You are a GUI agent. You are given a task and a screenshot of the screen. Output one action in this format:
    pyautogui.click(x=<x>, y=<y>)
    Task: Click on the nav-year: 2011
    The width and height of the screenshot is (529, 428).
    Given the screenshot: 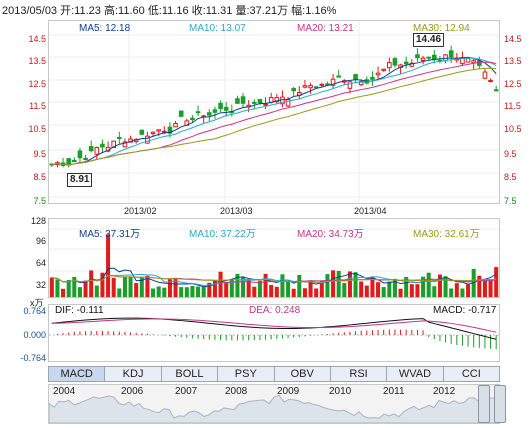 What is the action you would take?
    pyautogui.click(x=394, y=391)
    